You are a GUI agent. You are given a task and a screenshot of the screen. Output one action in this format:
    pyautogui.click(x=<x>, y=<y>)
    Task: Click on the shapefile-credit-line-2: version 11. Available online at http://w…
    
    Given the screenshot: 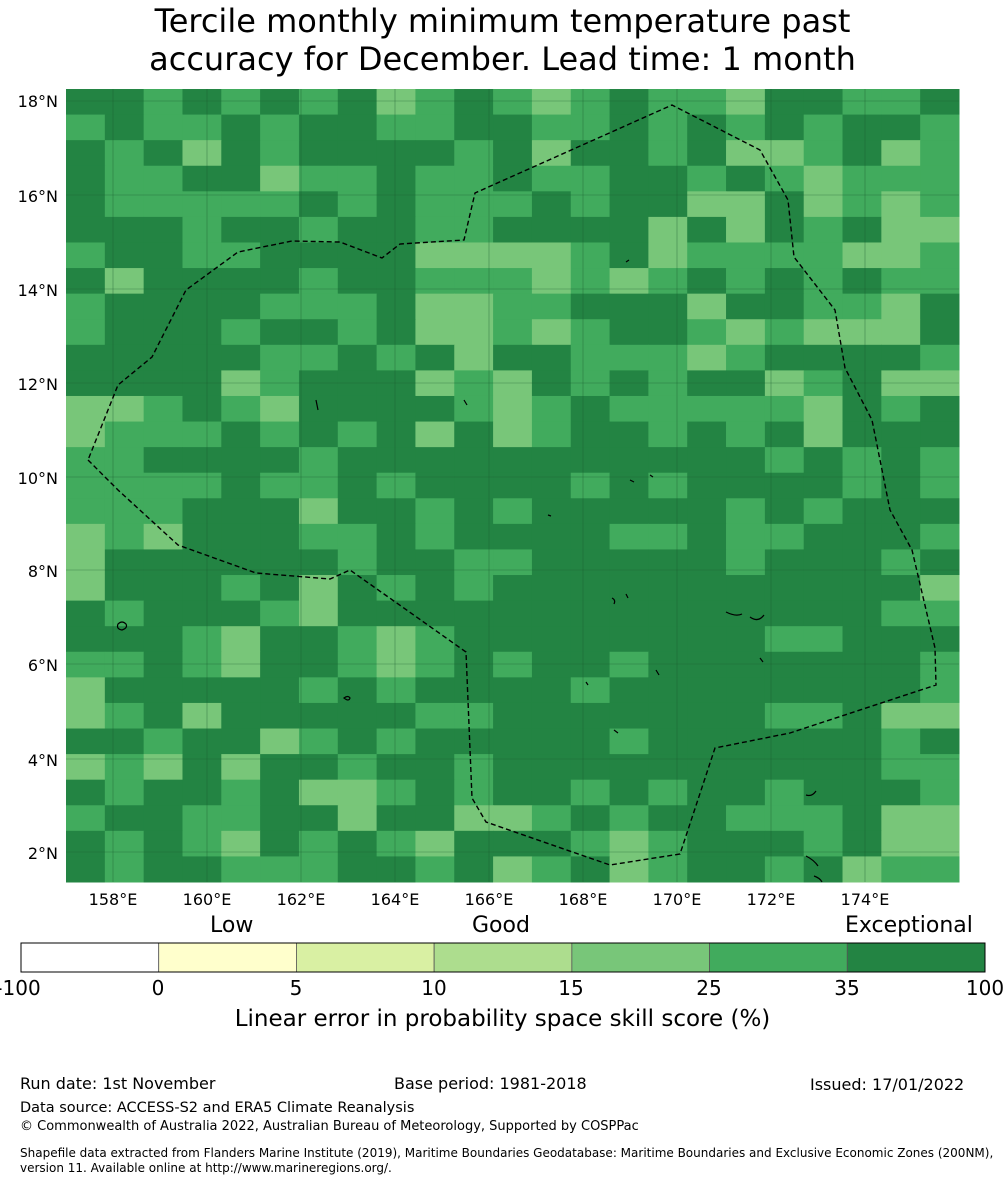 What is the action you would take?
    pyautogui.click(x=206, y=1168)
    